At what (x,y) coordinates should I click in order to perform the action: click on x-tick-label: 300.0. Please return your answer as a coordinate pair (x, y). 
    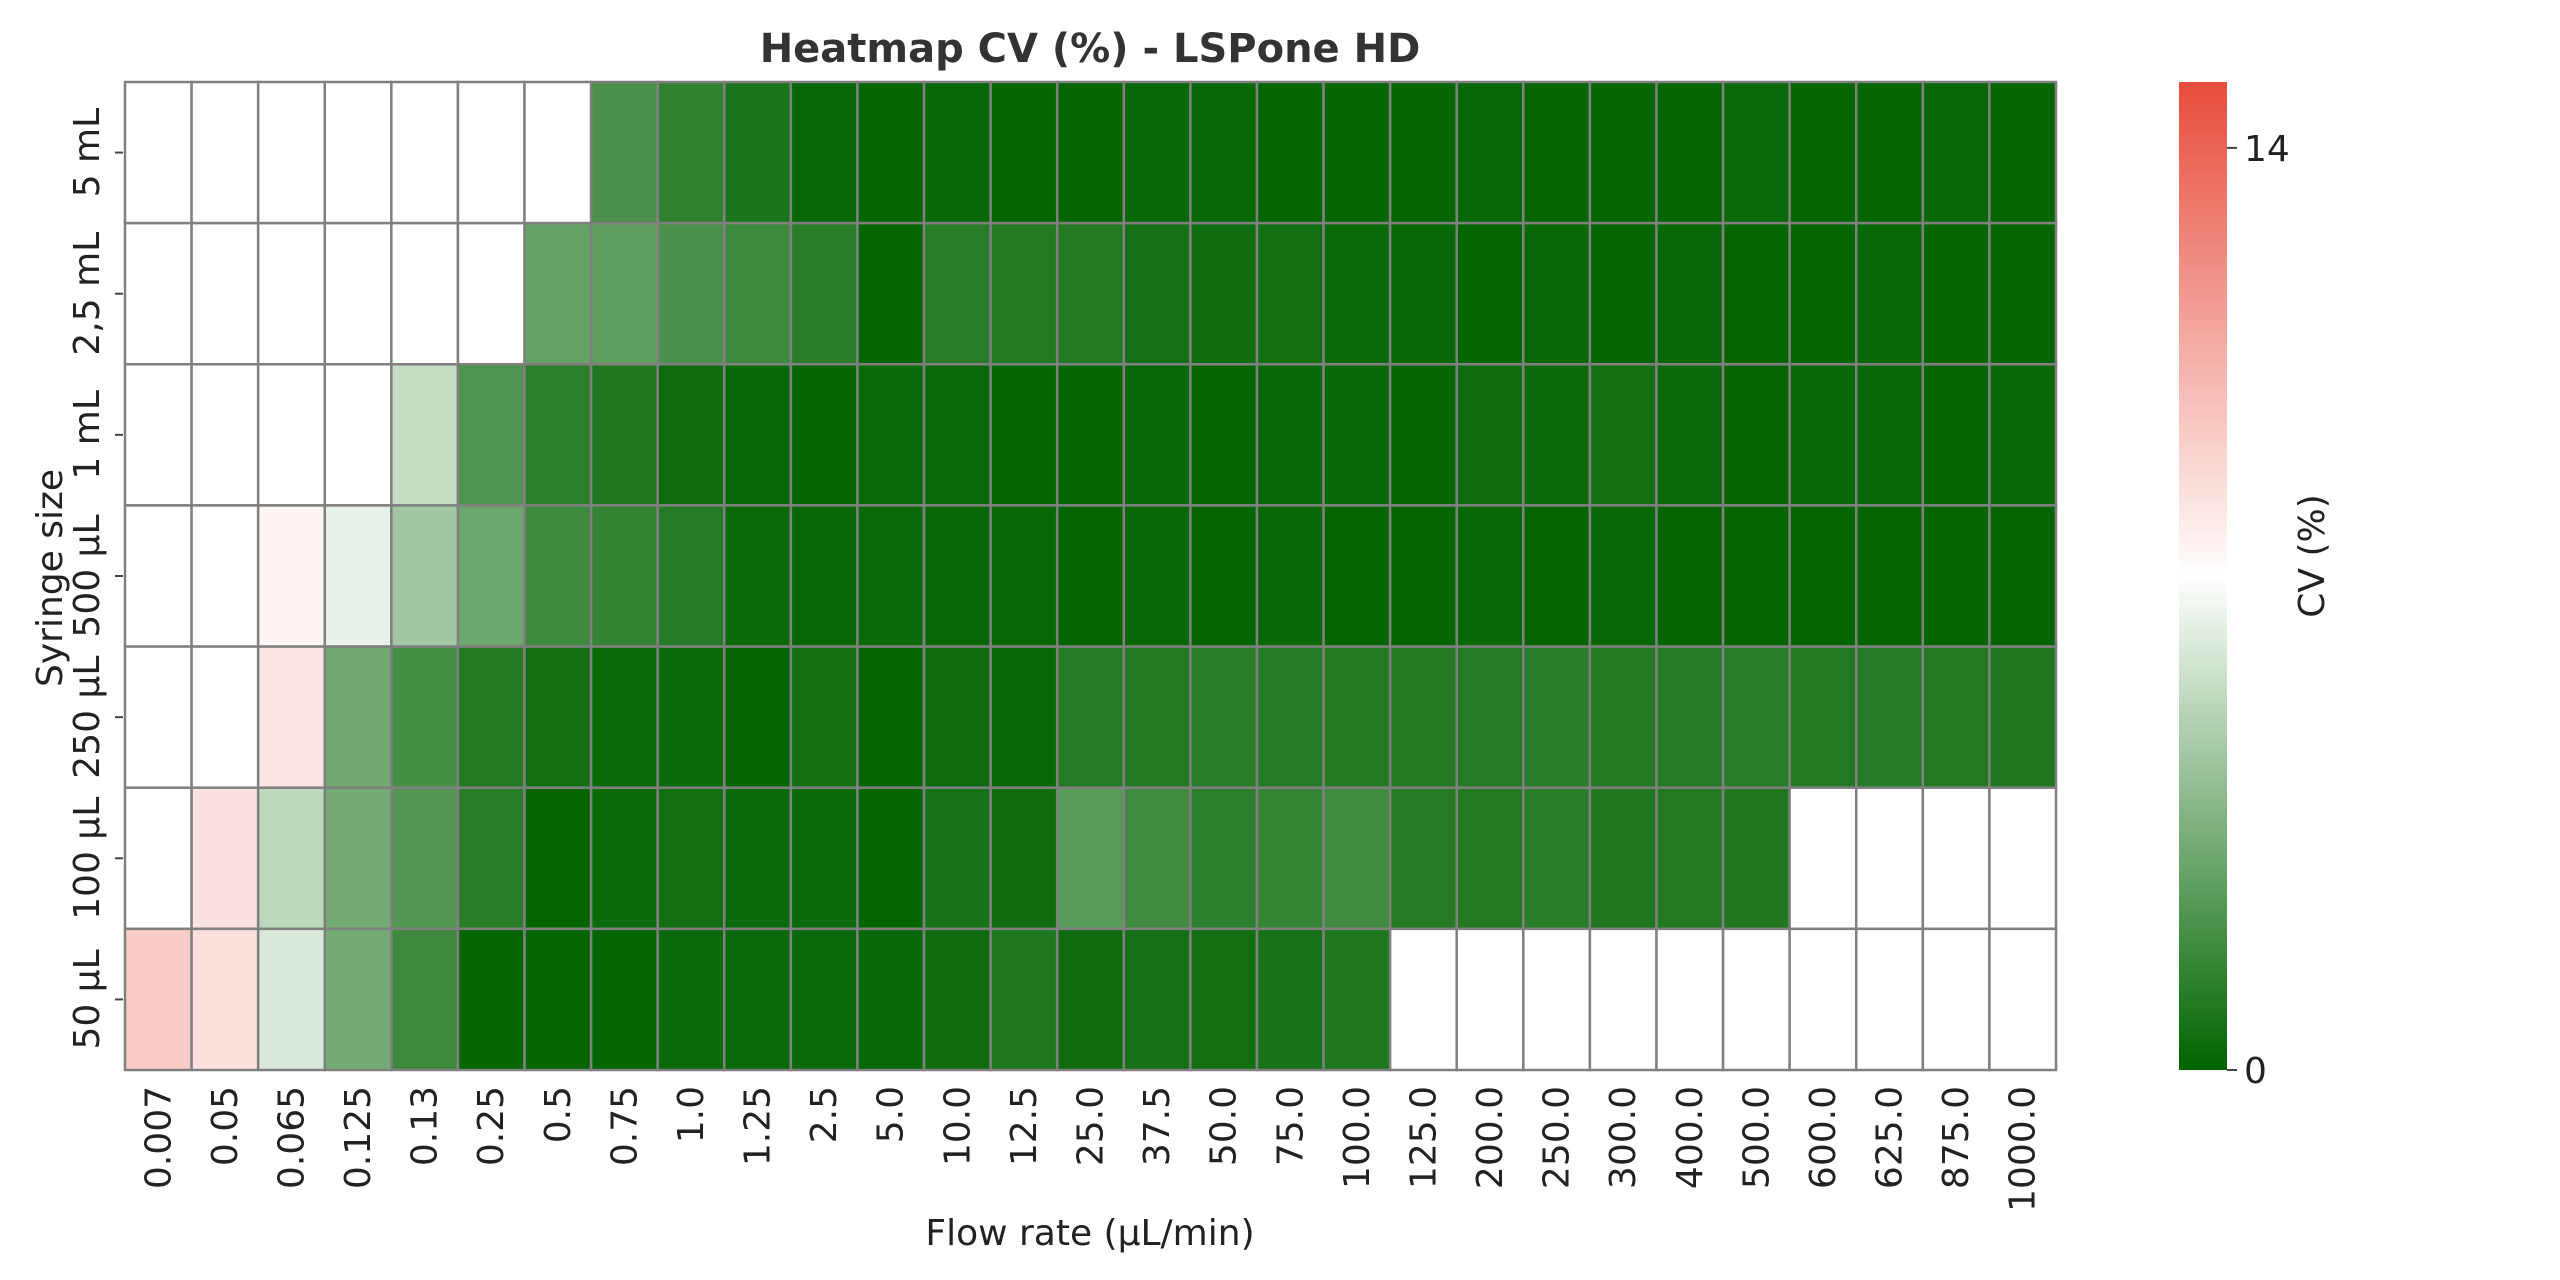
    Looking at the image, I should click on (1623, 1137).